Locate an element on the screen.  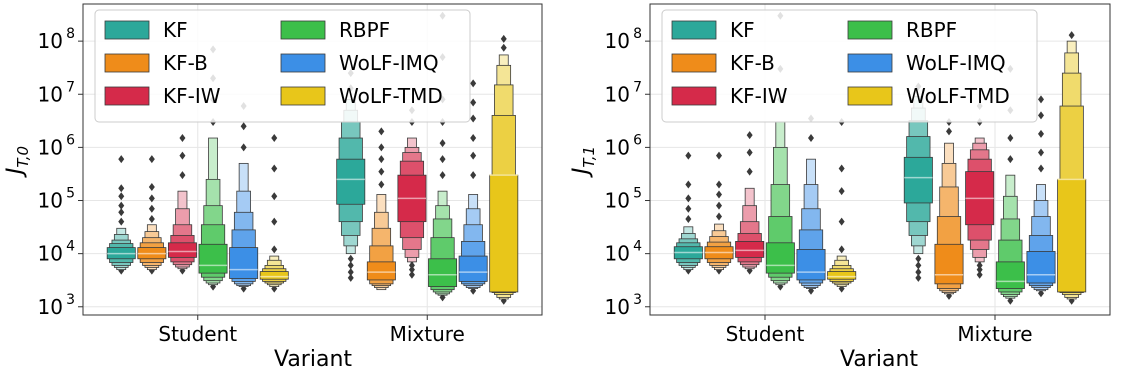
series-kf-b is located at coordinates (834, 209).